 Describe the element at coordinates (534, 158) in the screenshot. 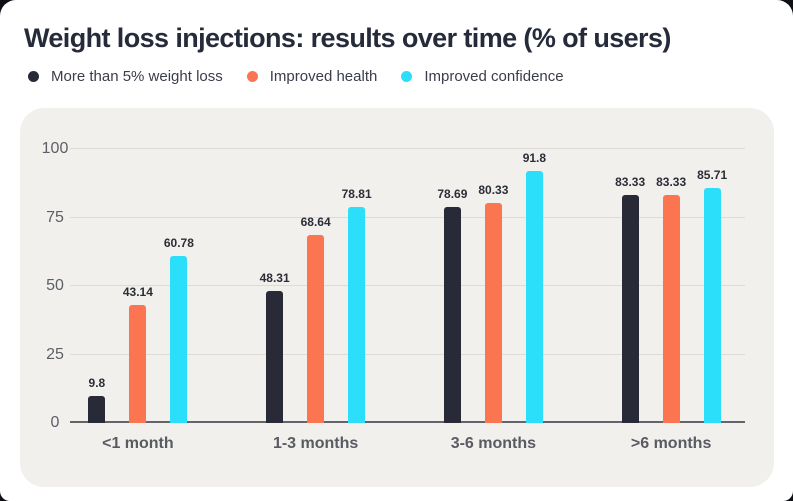

I see `bar-value-label: 91.8` at that location.